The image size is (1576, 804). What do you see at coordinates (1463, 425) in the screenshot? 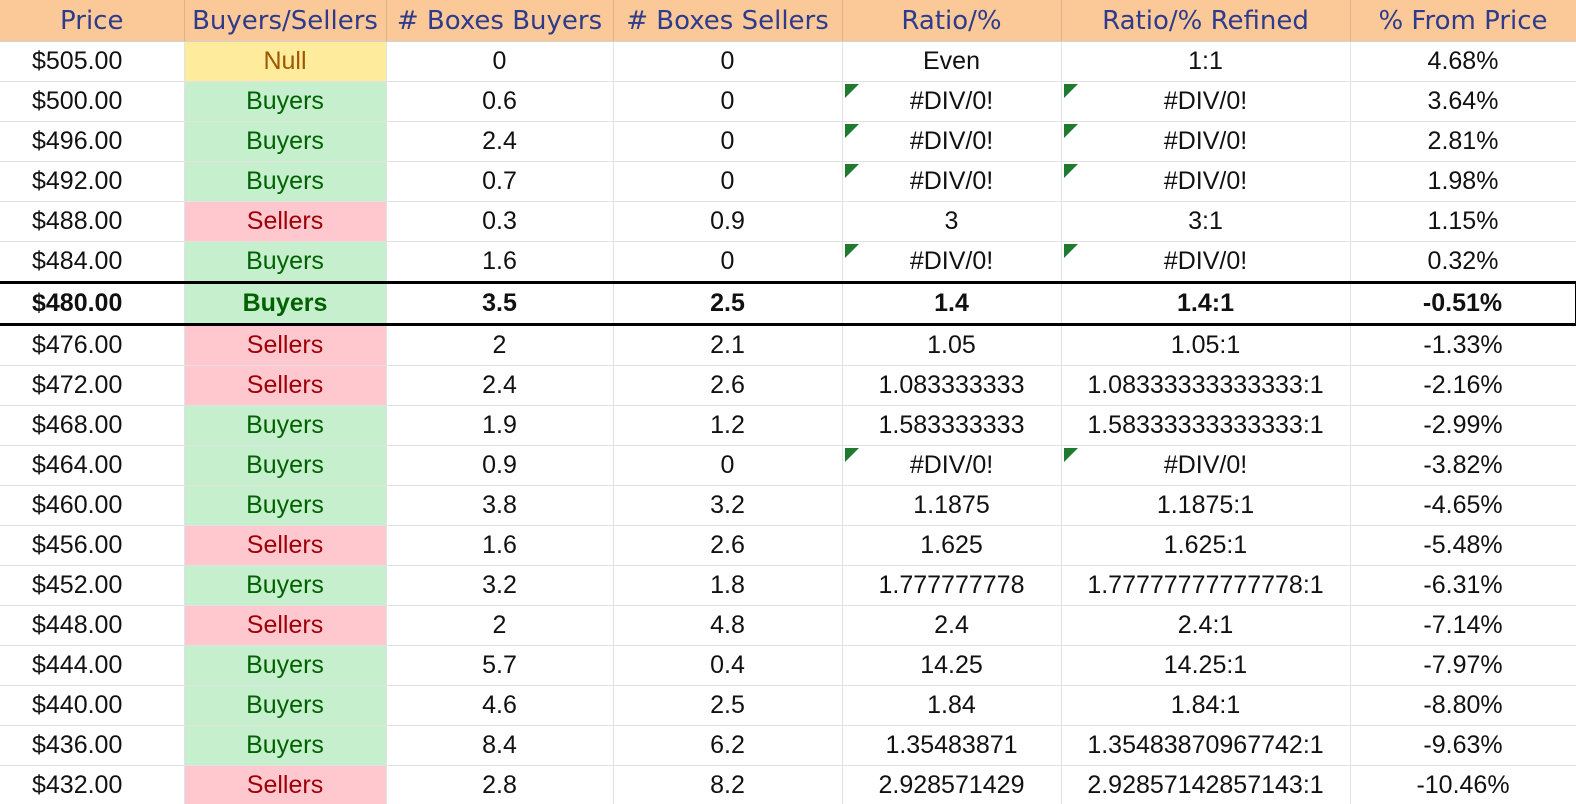
I see `from-price-cell: -2.99%` at bounding box center [1463, 425].